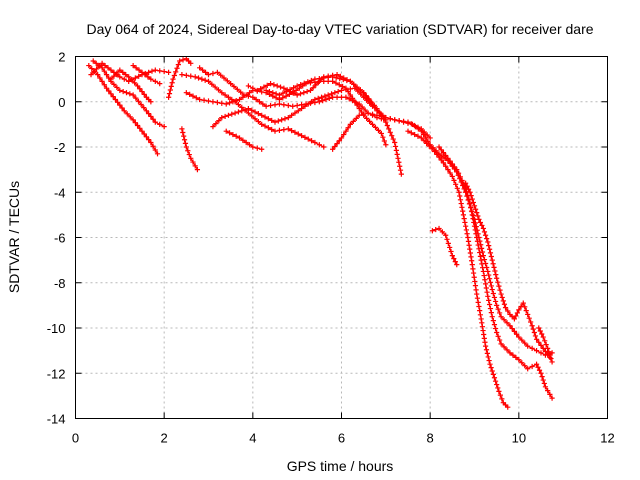 The height and width of the screenshot is (480, 640). I want to click on series-sat-t, so click(545, 345).